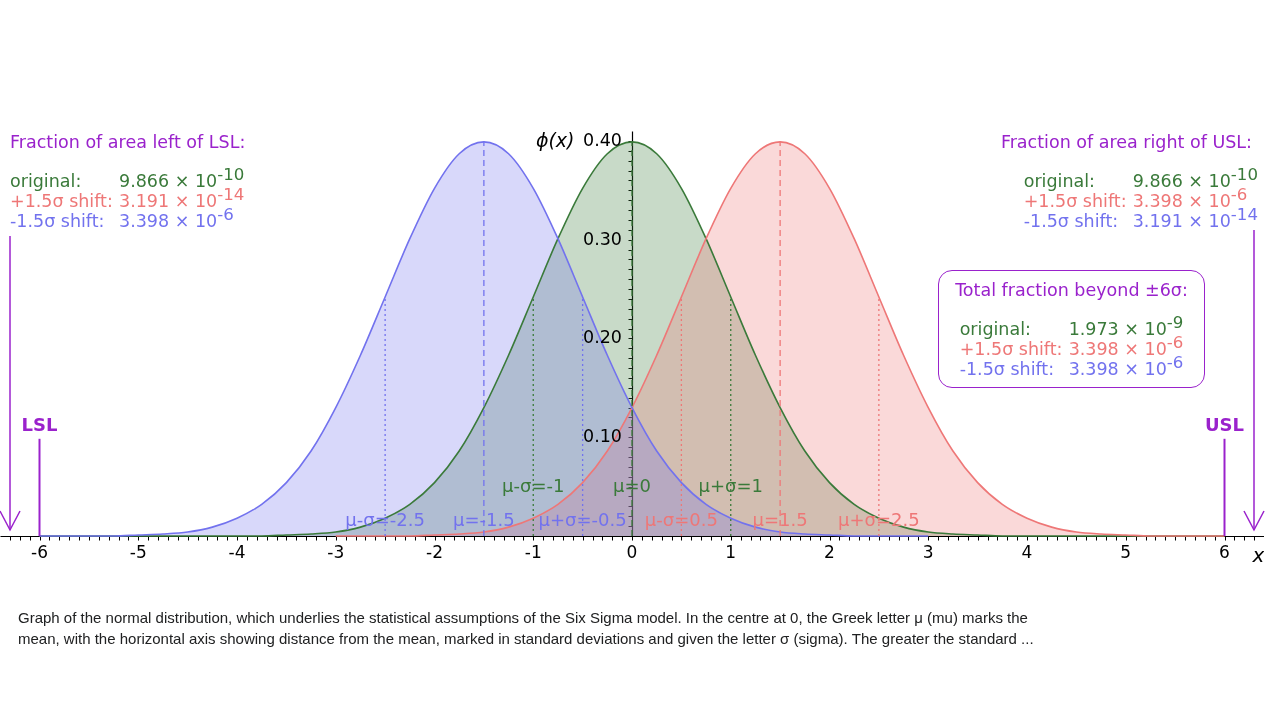  Describe the element at coordinates (555, 140) in the screenshot. I see `y-axis-title: ϕ(x)` at that location.